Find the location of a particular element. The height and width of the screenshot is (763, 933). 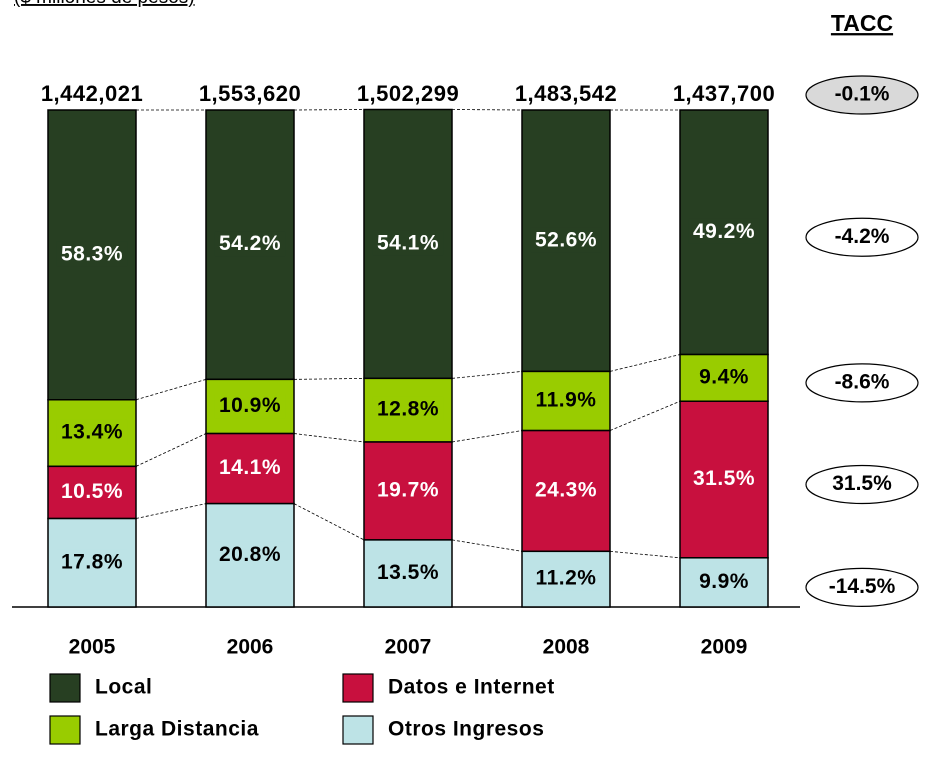

x-tick-label: 2006 is located at coordinates (250, 647).